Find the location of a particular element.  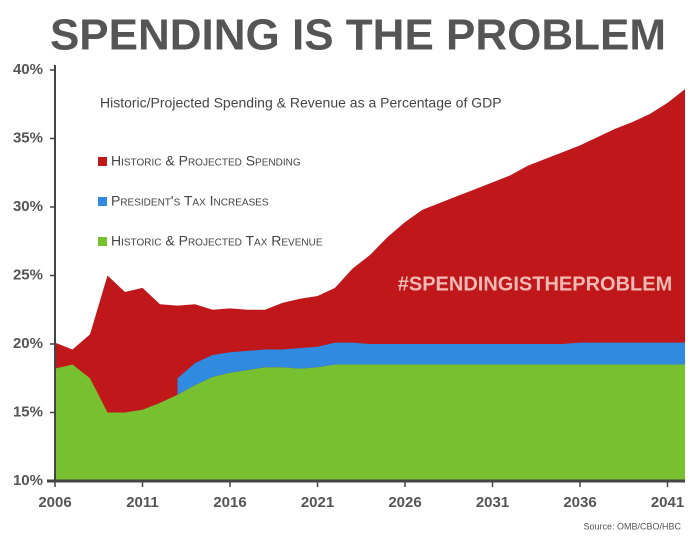

y-tick-label: 15% is located at coordinates (28, 411).